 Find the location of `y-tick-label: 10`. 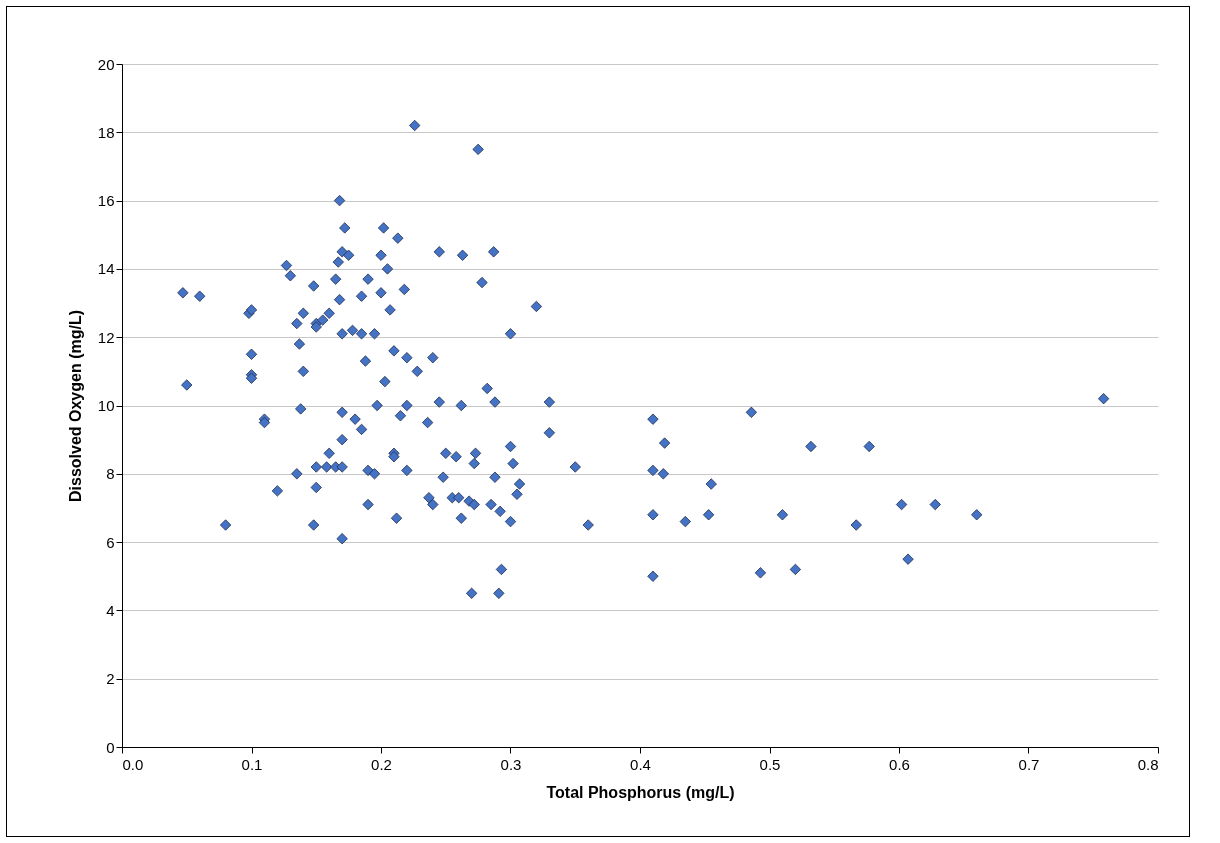

y-tick-label: 10 is located at coordinates (106, 405).